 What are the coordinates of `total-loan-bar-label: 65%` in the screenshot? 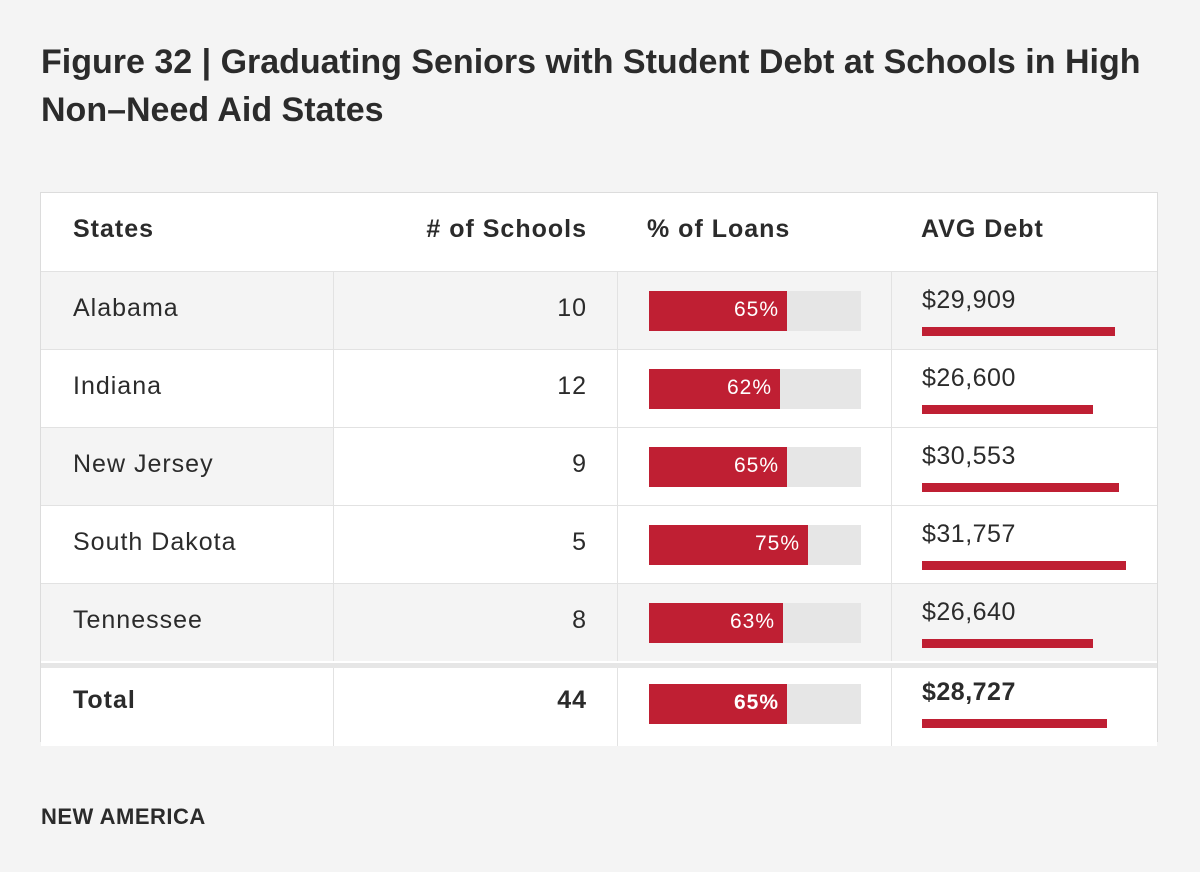 It's located at (756, 702).